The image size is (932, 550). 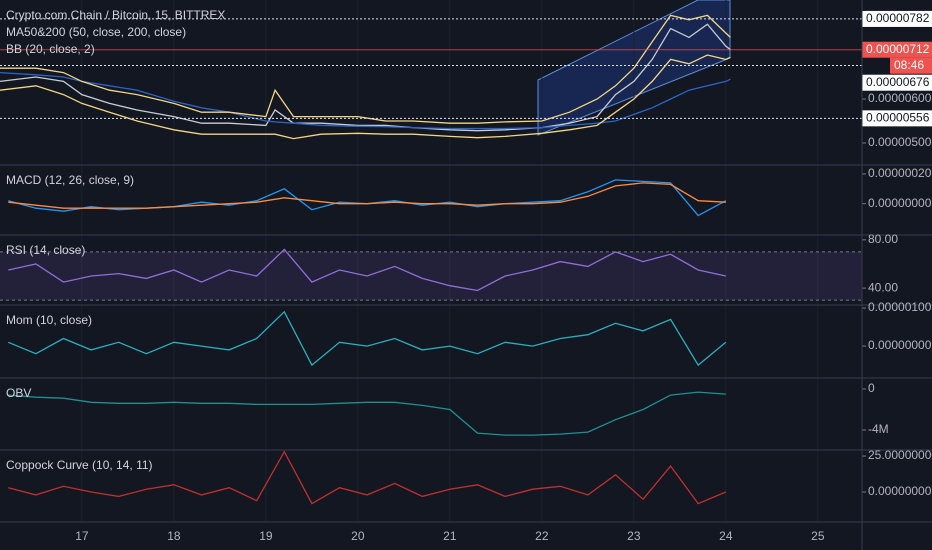 What do you see at coordinates (82, 536) in the screenshot?
I see `x-tick-label: 17` at bounding box center [82, 536].